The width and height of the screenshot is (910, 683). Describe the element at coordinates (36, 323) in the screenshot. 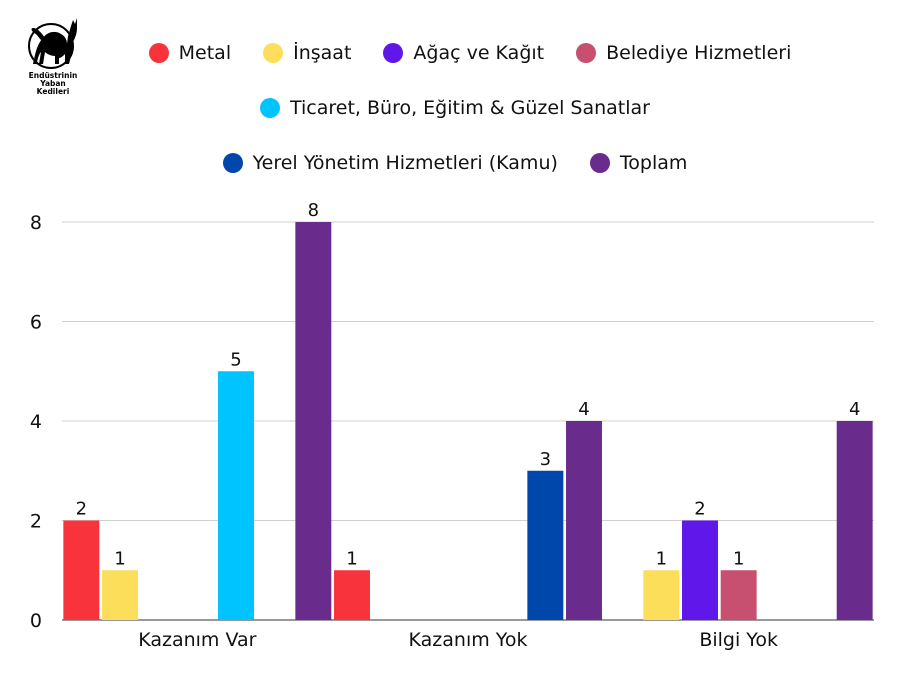

I see `y-tick-label: 6` at that location.